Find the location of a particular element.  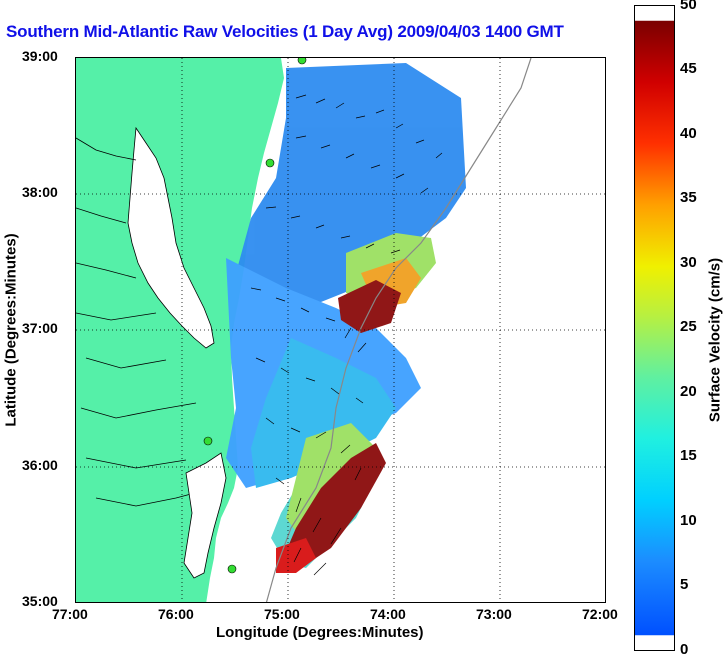

colorbar-tick: 15 is located at coordinates (688, 455).